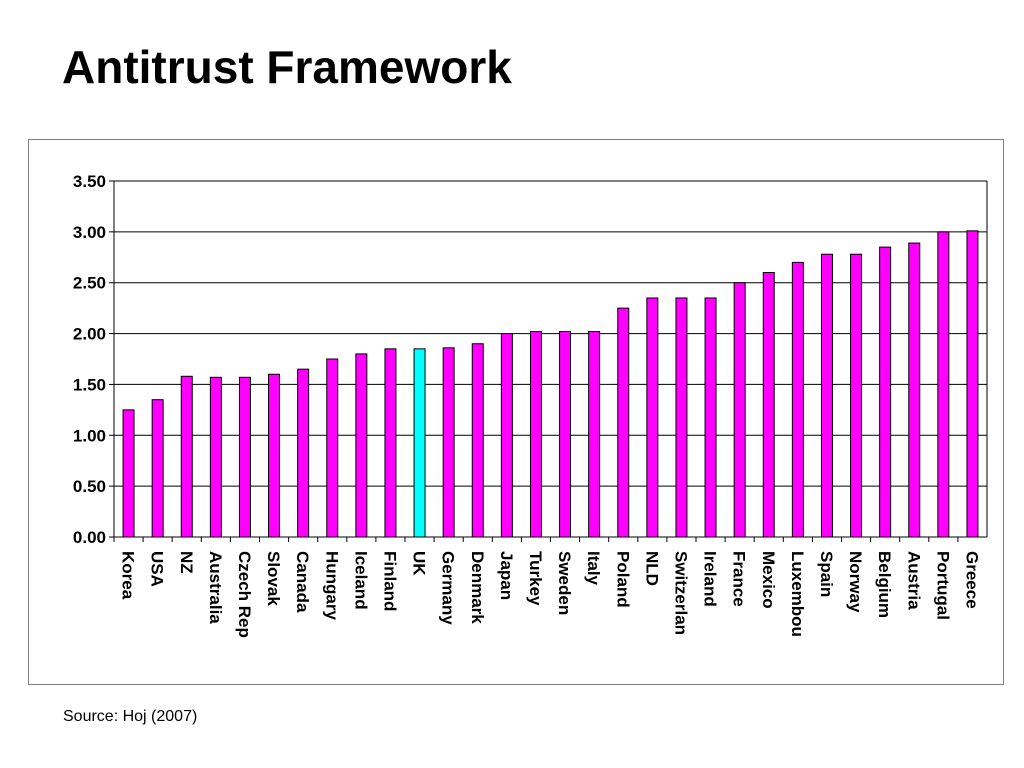  What do you see at coordinates (287, 67) in the screenshot?
I see `slide-title: Antitrust Framework` at bounding box center [287, 67].